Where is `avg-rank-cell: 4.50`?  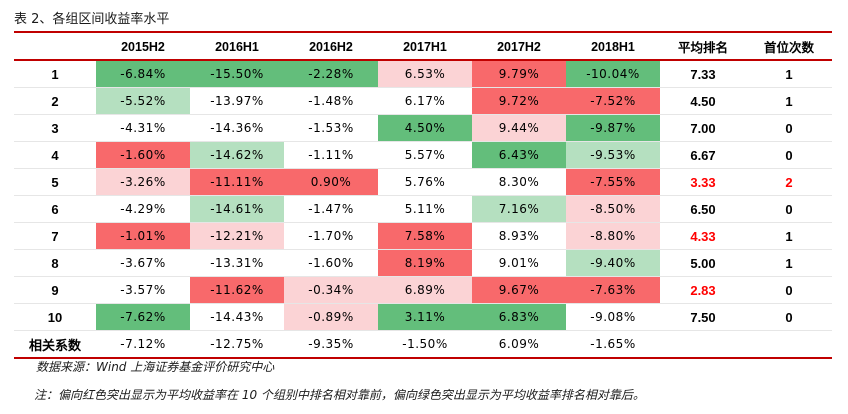 avg-rank-cell: 4.50 is located at coordinates (703, 101).